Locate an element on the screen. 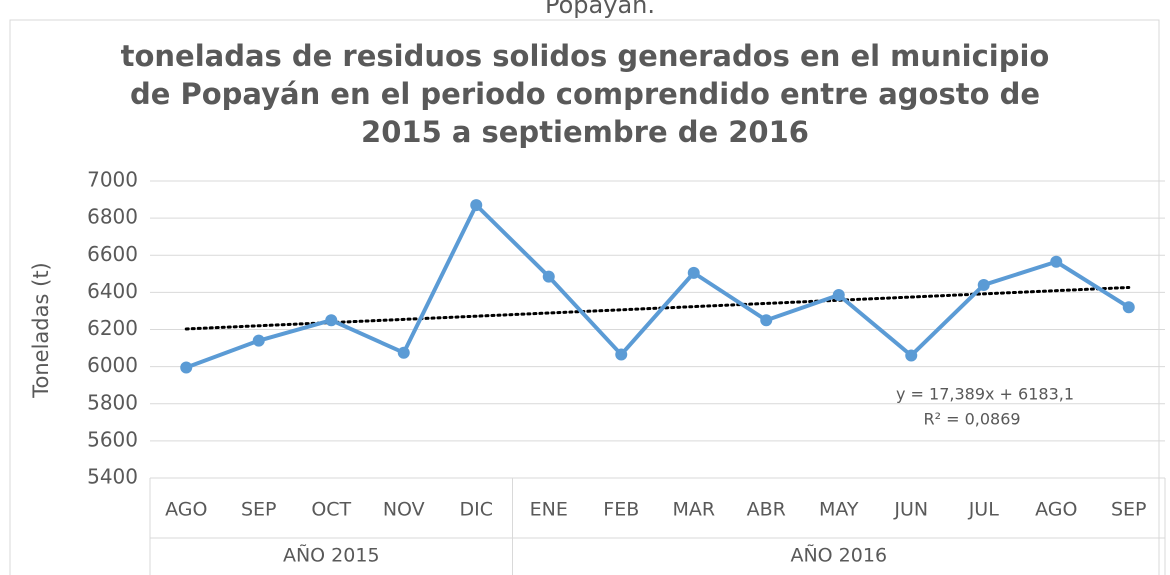 This screenshot has width=1170, height=575. y-tick-label: 6000 is located at coordinates (112, 365).